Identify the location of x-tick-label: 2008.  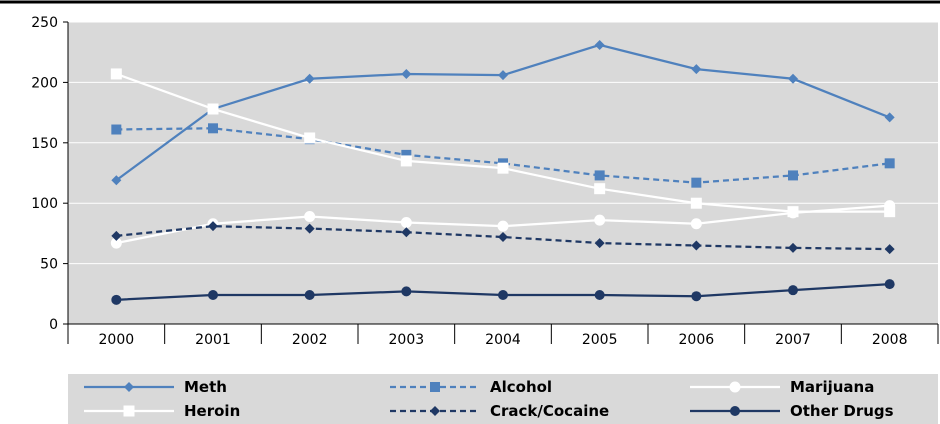
(890, 340).